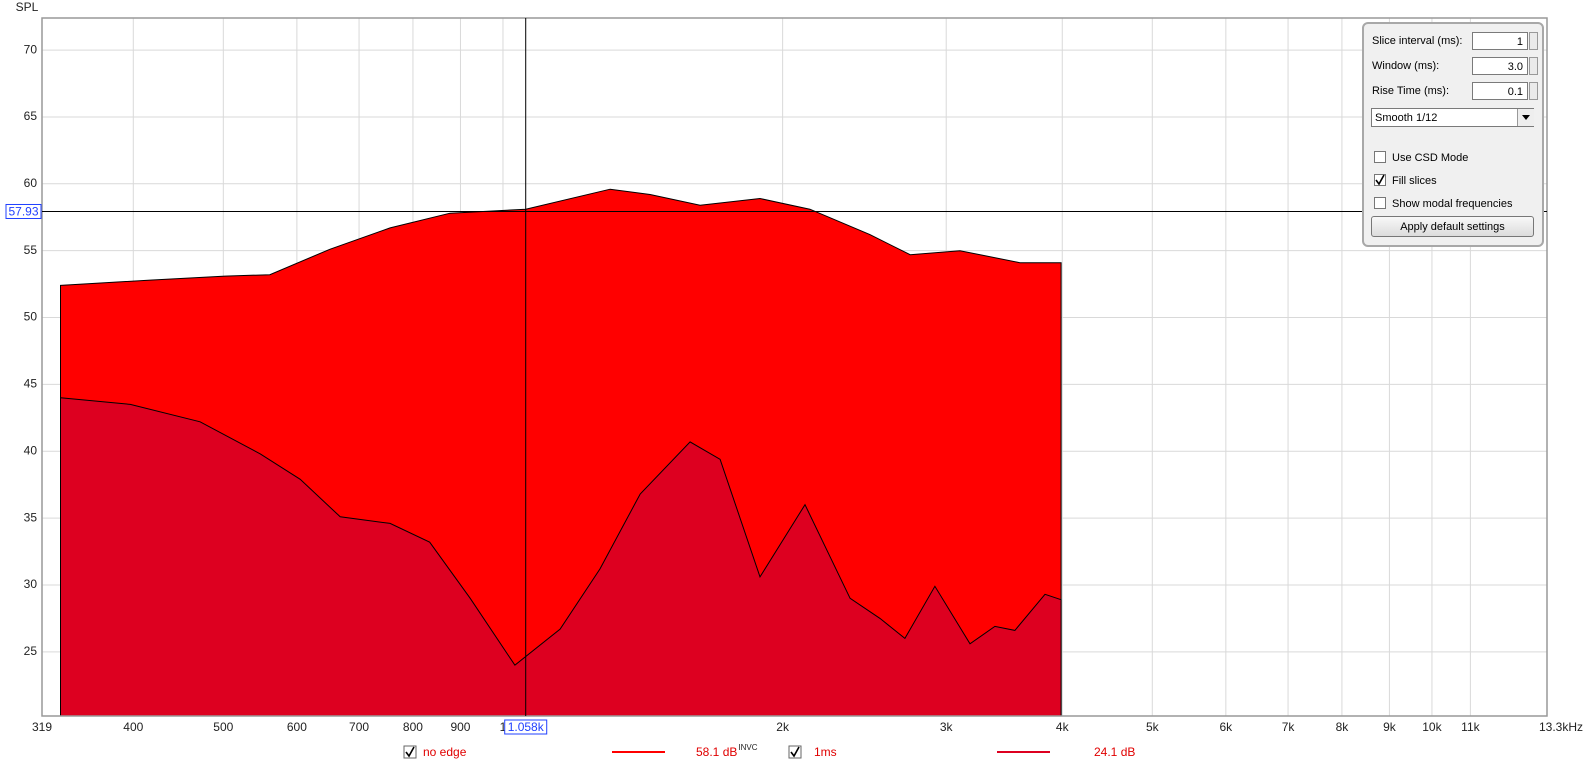 The image size is (1592, 779). What do you see at coordinates (1114, 752) in the screenshot?
I see `legend-readout: 24.1 dB` at bounding box center [1114, 752].